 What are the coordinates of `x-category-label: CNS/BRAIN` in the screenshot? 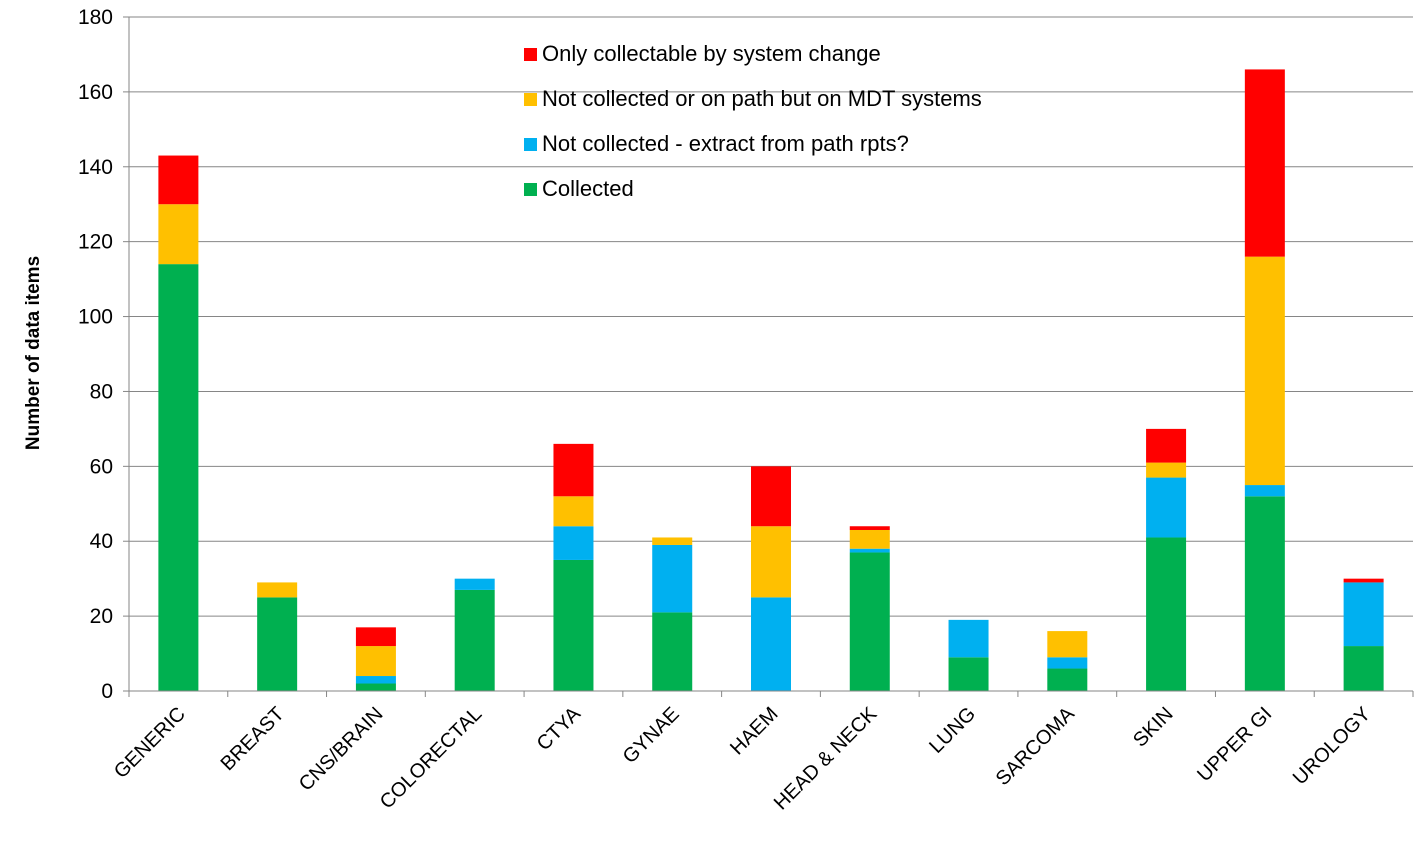 It's located at (341, 749).